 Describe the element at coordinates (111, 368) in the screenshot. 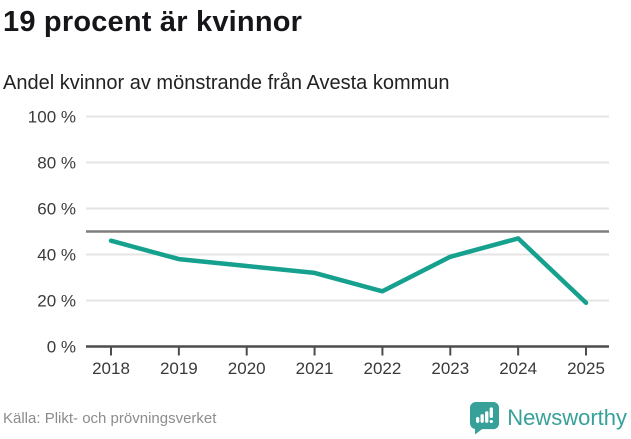

I see `x-axis-label: 2018` at that location.